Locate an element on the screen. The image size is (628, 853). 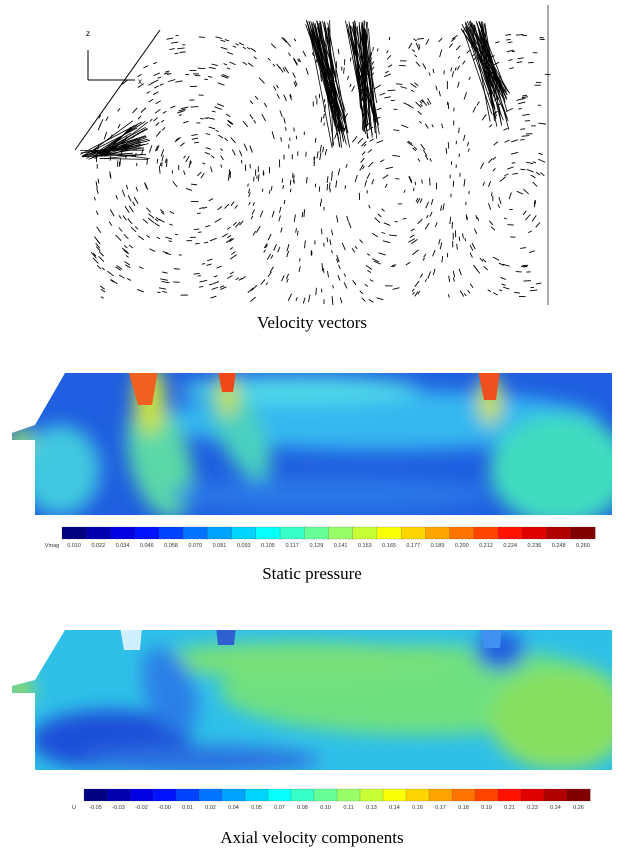
colorbar-label: 0.224 is located at coordinates (510, 546).